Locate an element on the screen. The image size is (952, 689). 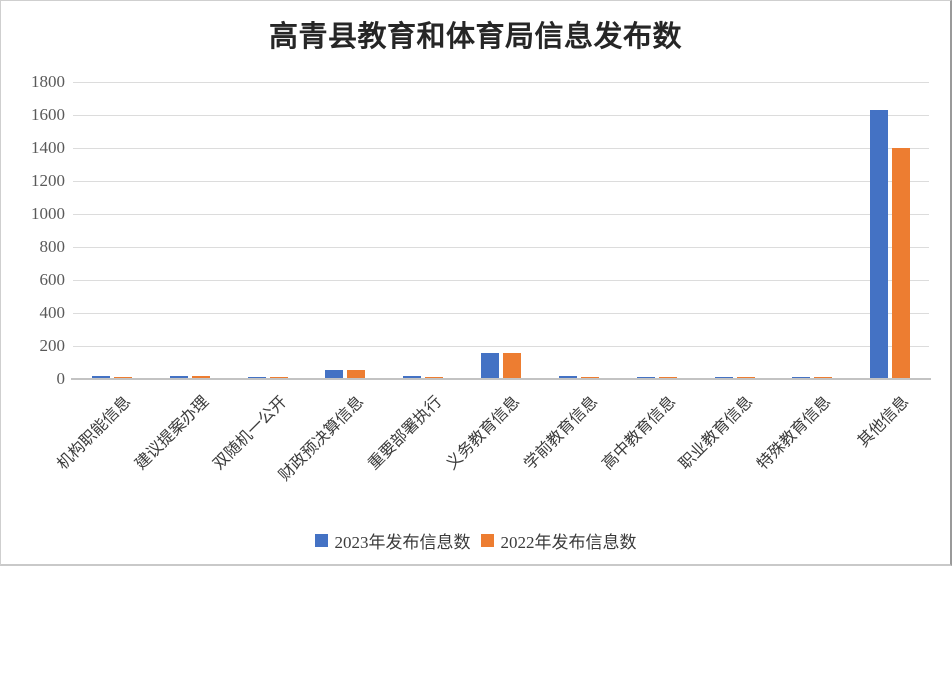
bar-2022年发布信息数-义务教育信息 is located at coordinates (512, 365).